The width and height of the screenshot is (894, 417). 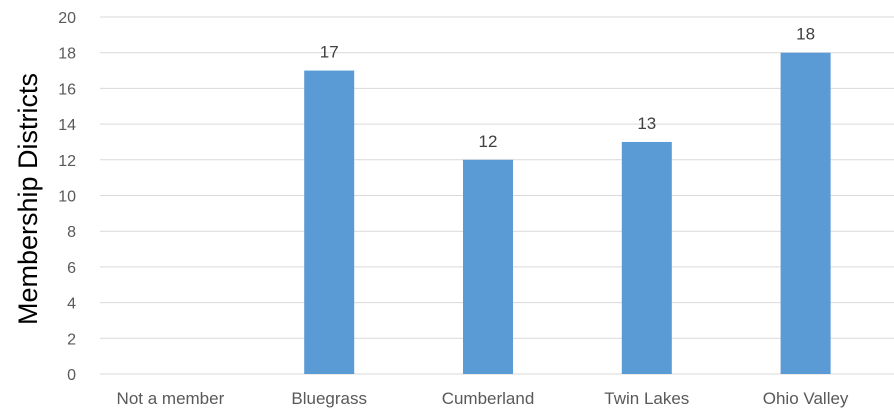 I want to click on y-tick-label: 16, so click(x=67, y=89).